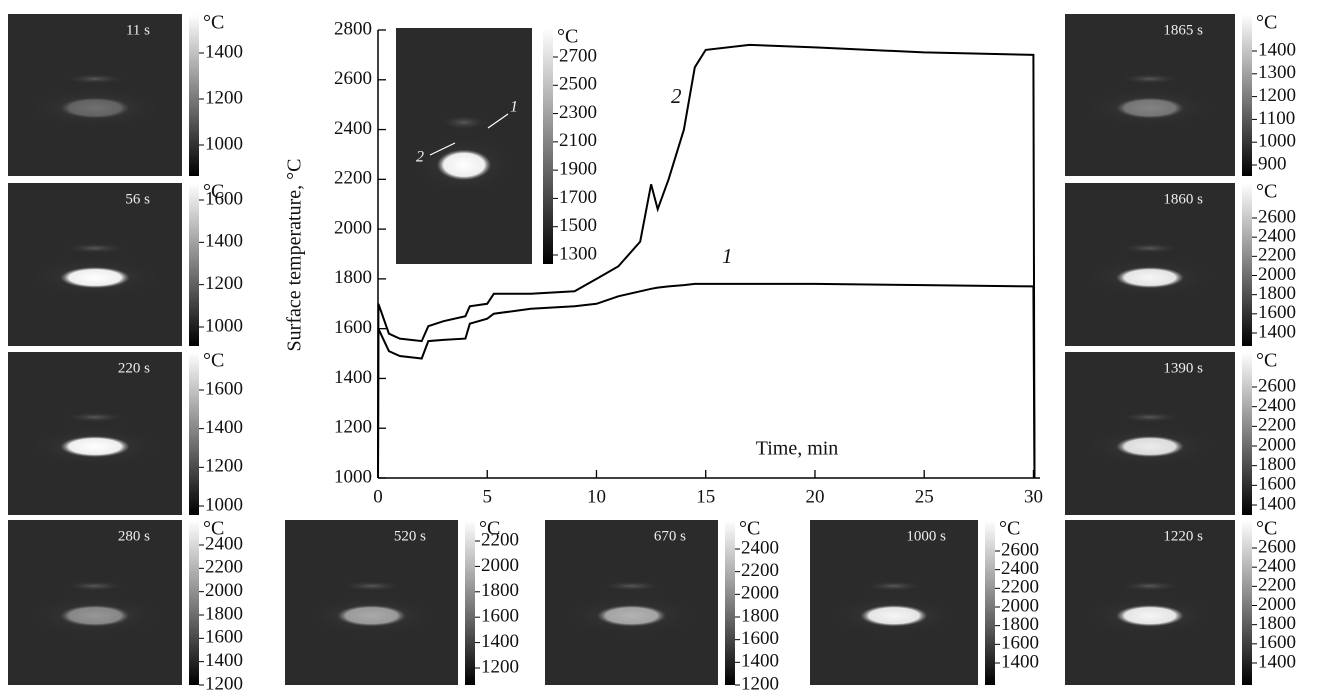  I want to click on time-label: 1865 s, so click(1183, 30).